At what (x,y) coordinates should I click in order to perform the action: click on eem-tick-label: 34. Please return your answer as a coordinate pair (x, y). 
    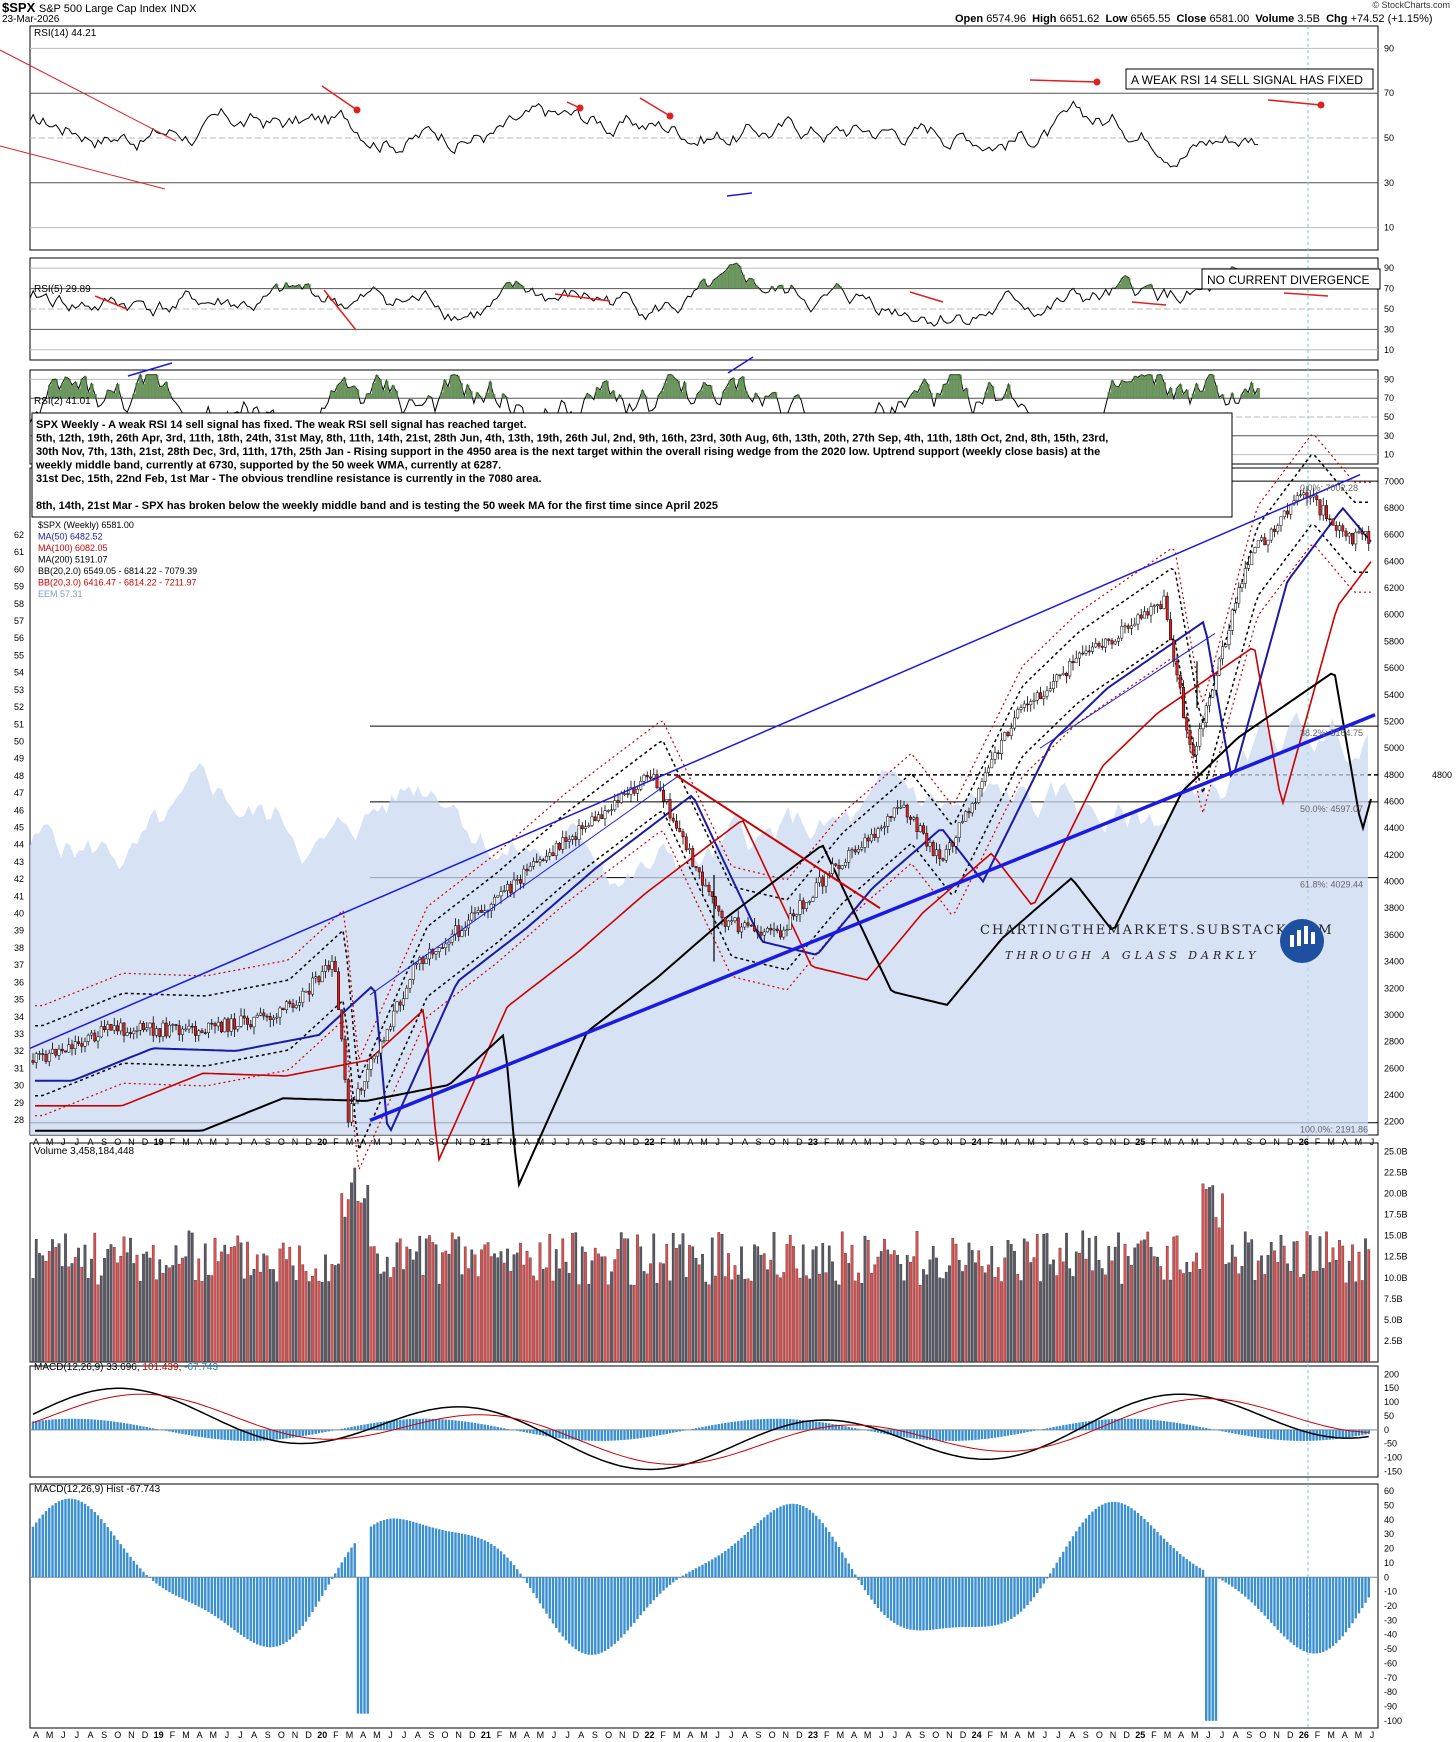
    Looking at the image, I should click on (19, 1017).